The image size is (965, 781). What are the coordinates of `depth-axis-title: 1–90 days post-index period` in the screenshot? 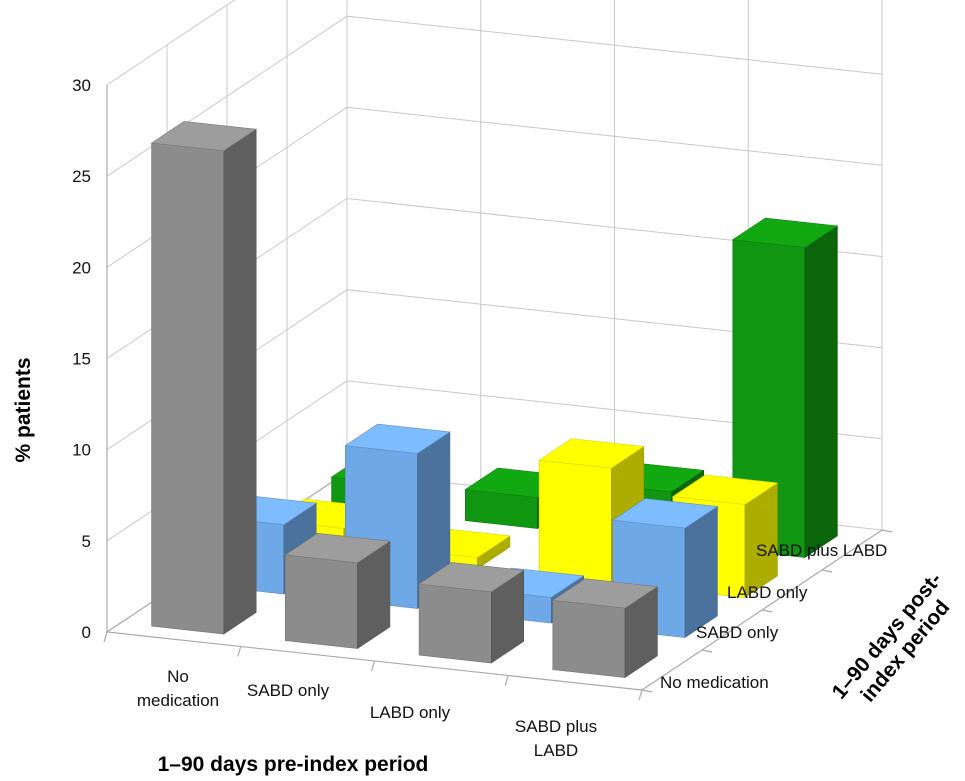 It's located at (896, 643).